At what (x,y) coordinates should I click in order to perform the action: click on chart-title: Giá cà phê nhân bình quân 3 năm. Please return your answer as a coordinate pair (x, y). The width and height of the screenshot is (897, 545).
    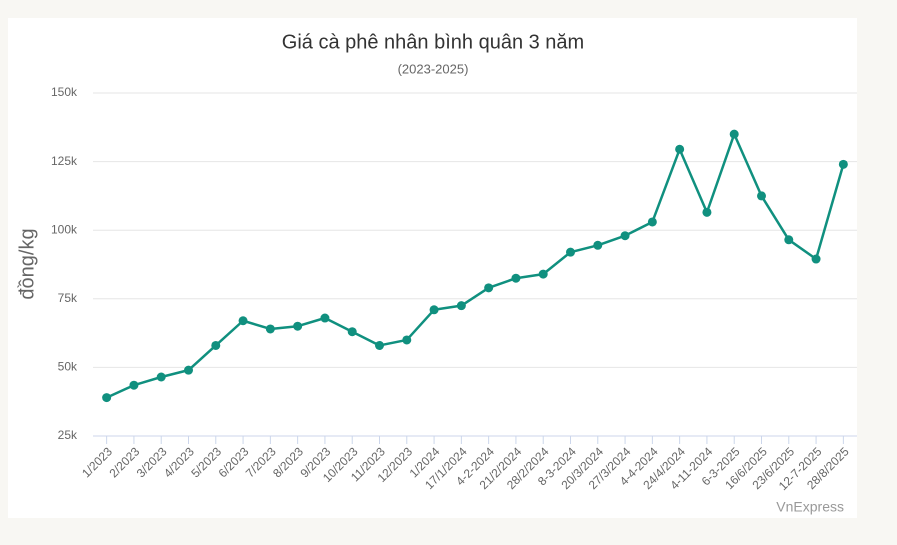
    Looking at the image, I should click on (433, 42).